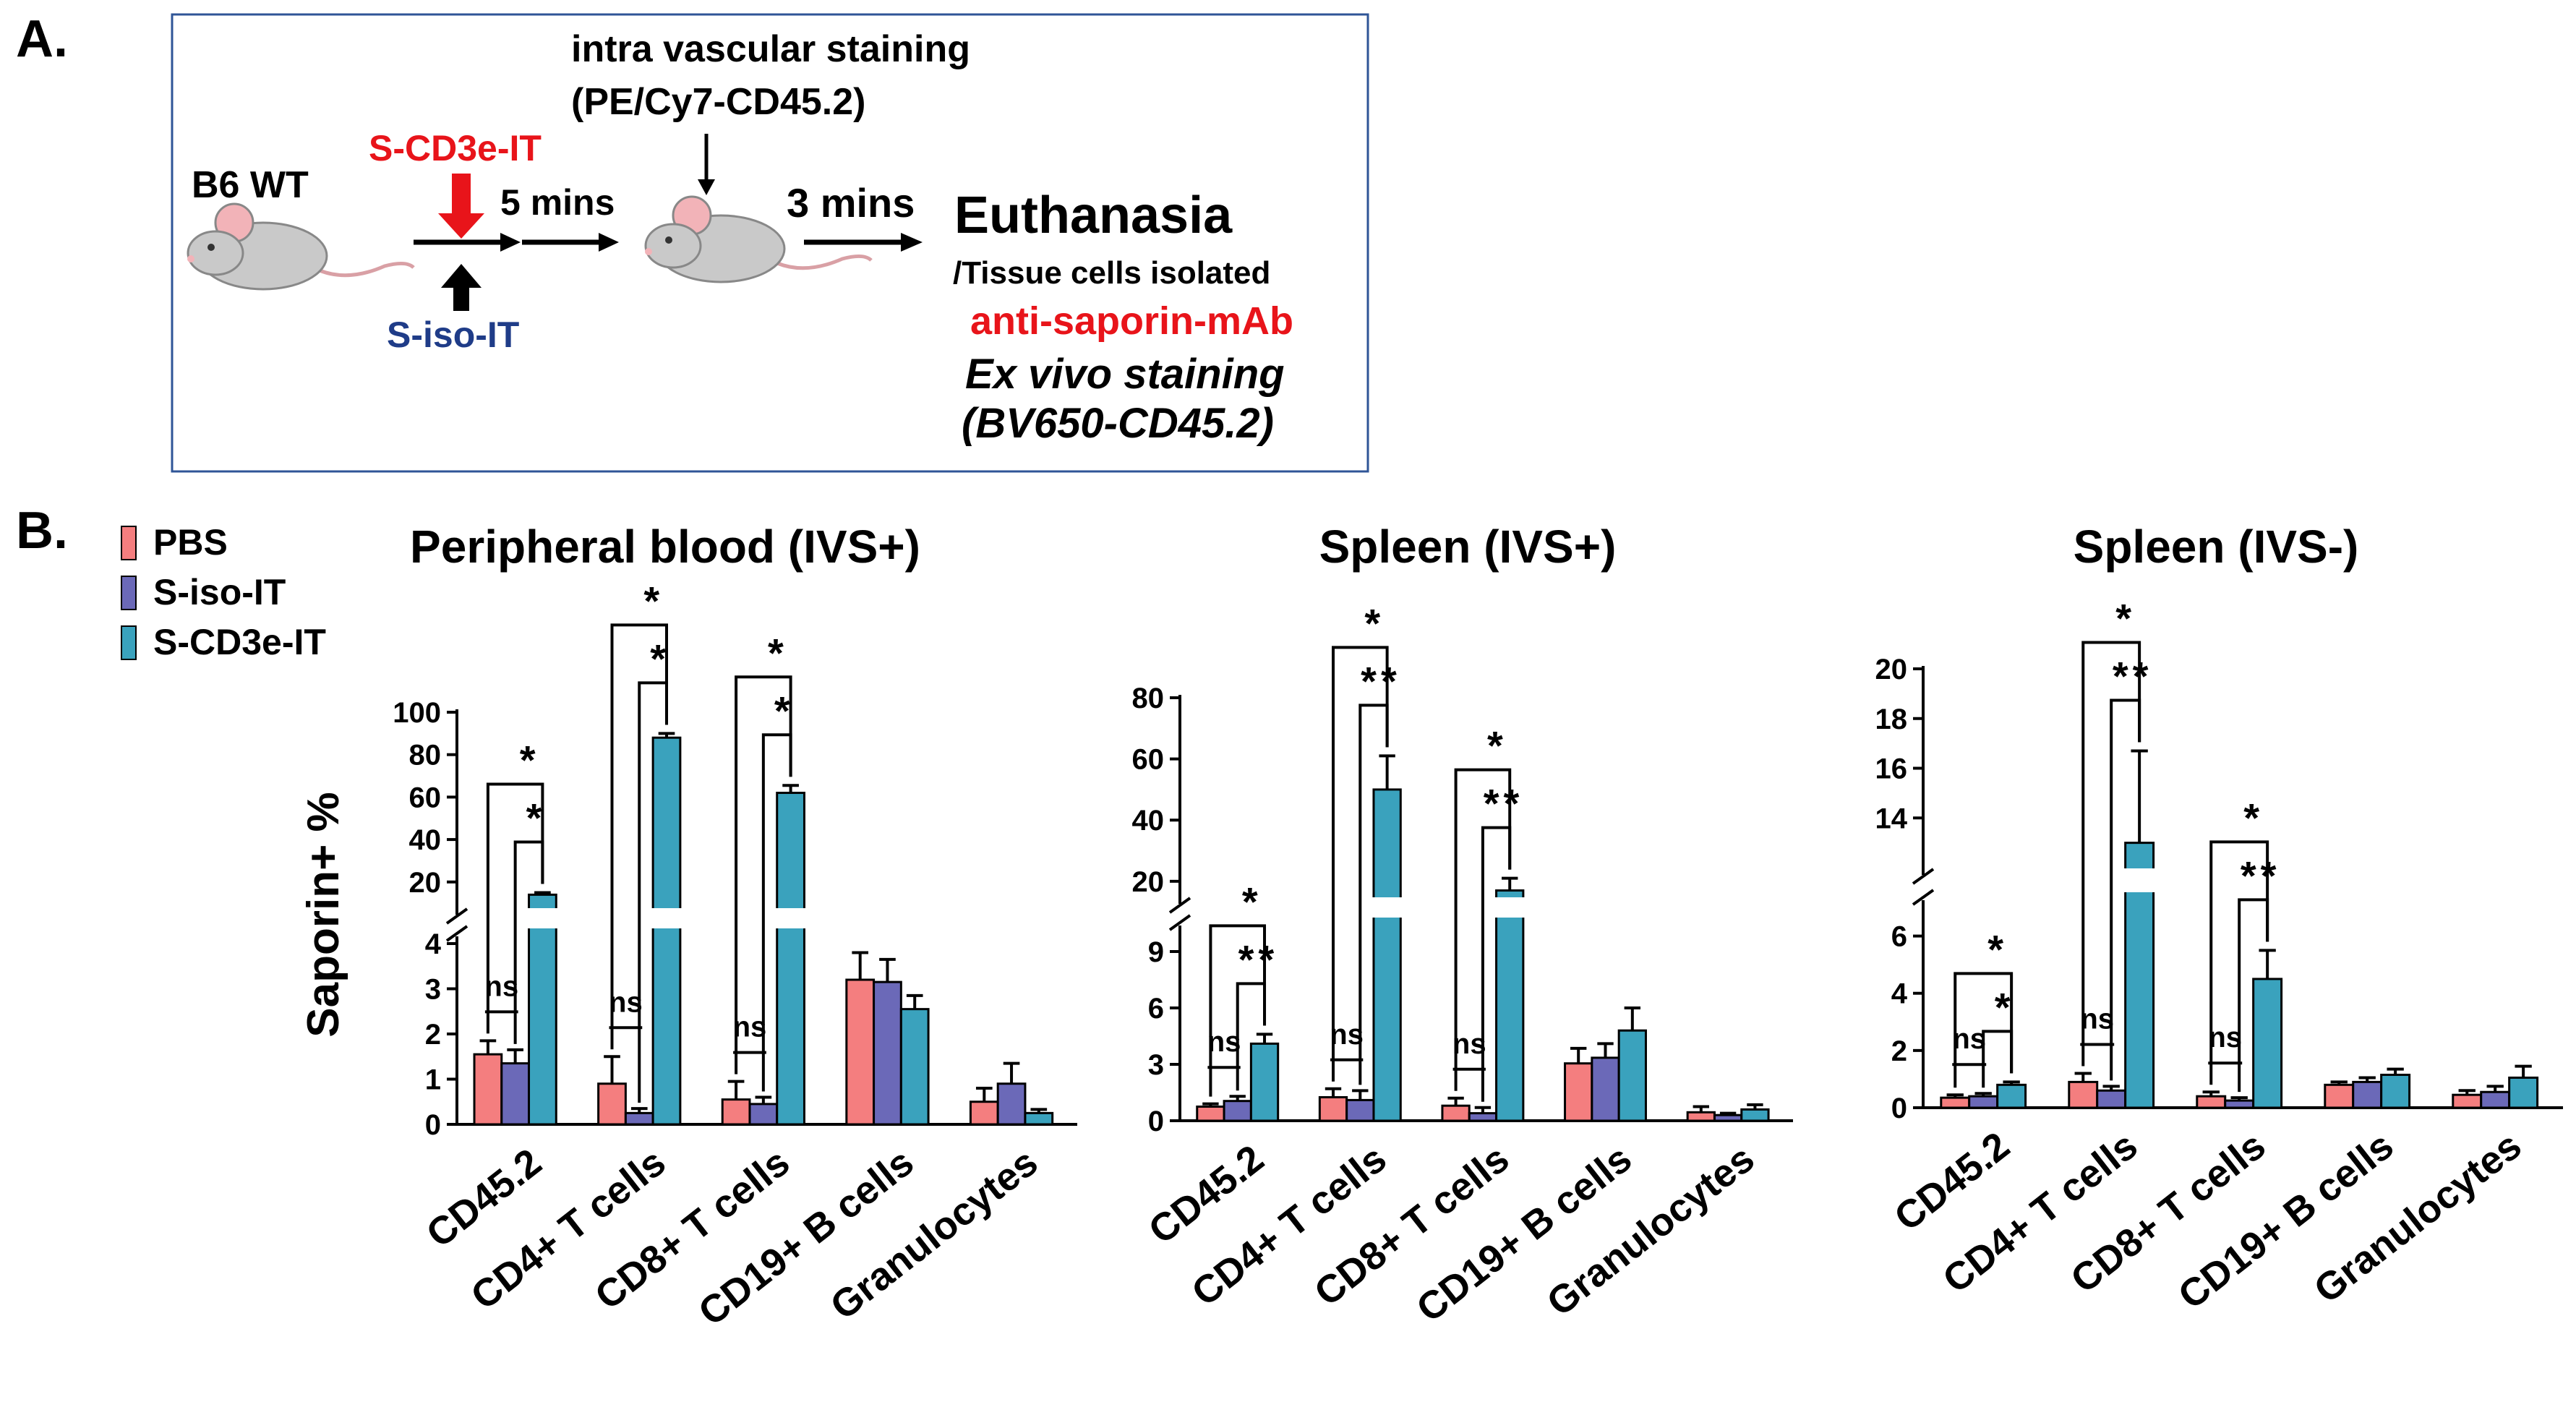  What do you see at coordinates (129, 543) in the screenshot?
I see `legend-swatch-pbs` at bounding box center [129, 543].